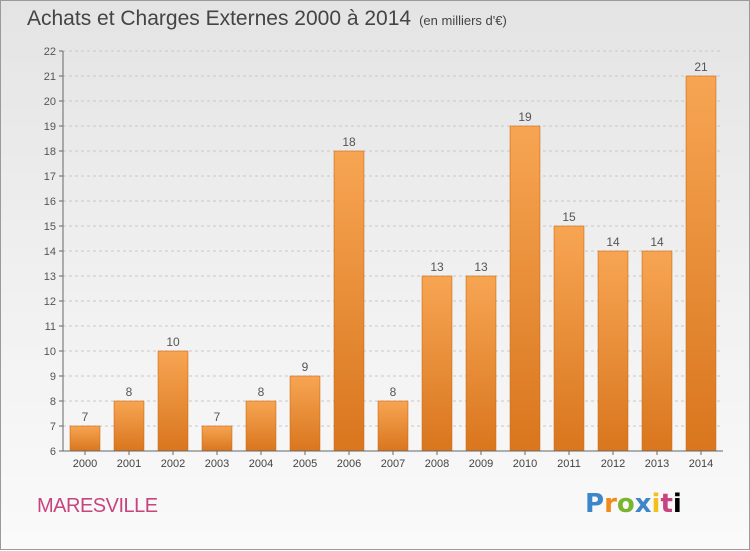  Describe the element at coordinates (625, 504) in the screenshot. I see `logo-letter: o` at that location.